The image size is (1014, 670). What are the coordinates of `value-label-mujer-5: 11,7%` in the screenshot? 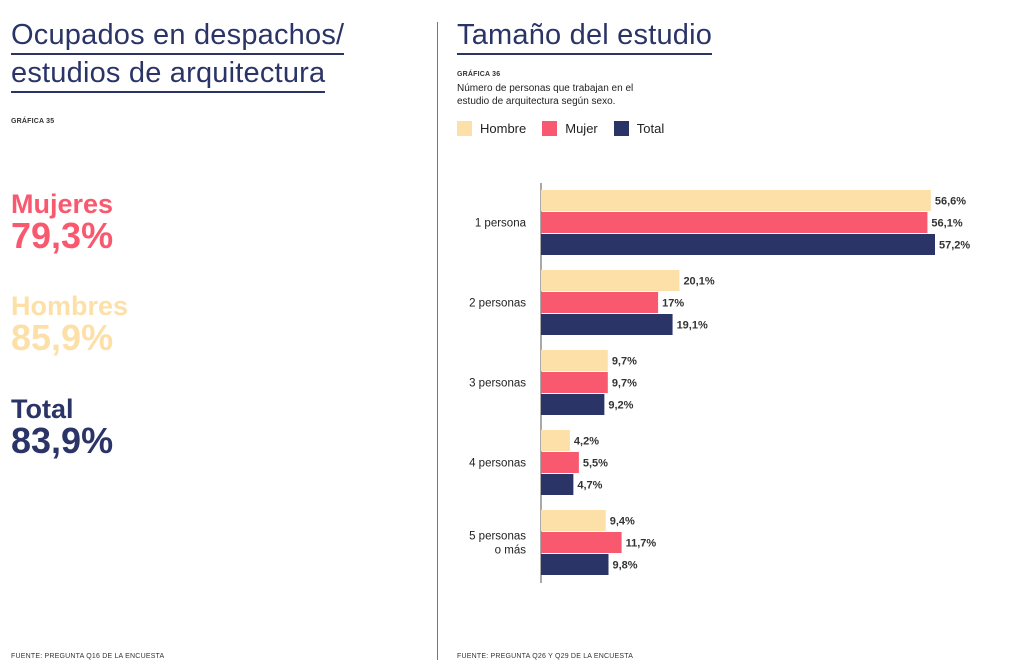 It's located at (641, 544).